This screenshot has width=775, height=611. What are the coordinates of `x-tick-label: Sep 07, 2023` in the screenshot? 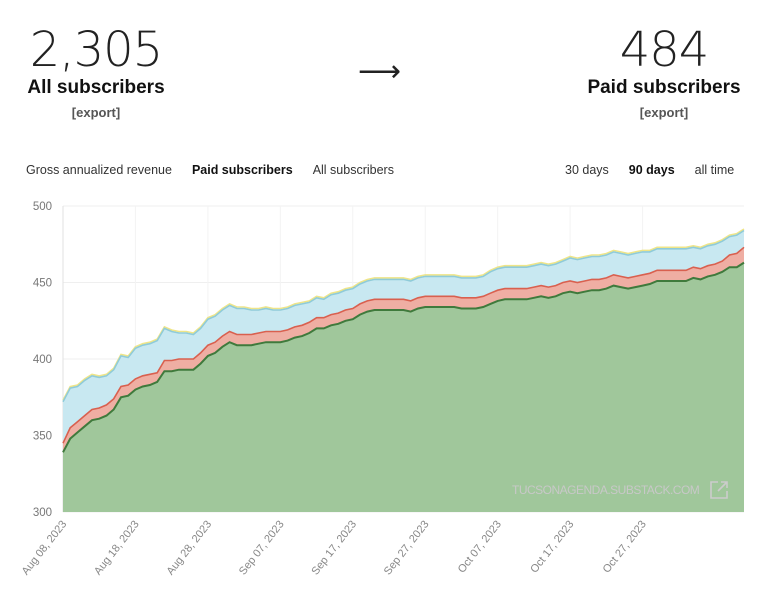 It's located at (262, 547).